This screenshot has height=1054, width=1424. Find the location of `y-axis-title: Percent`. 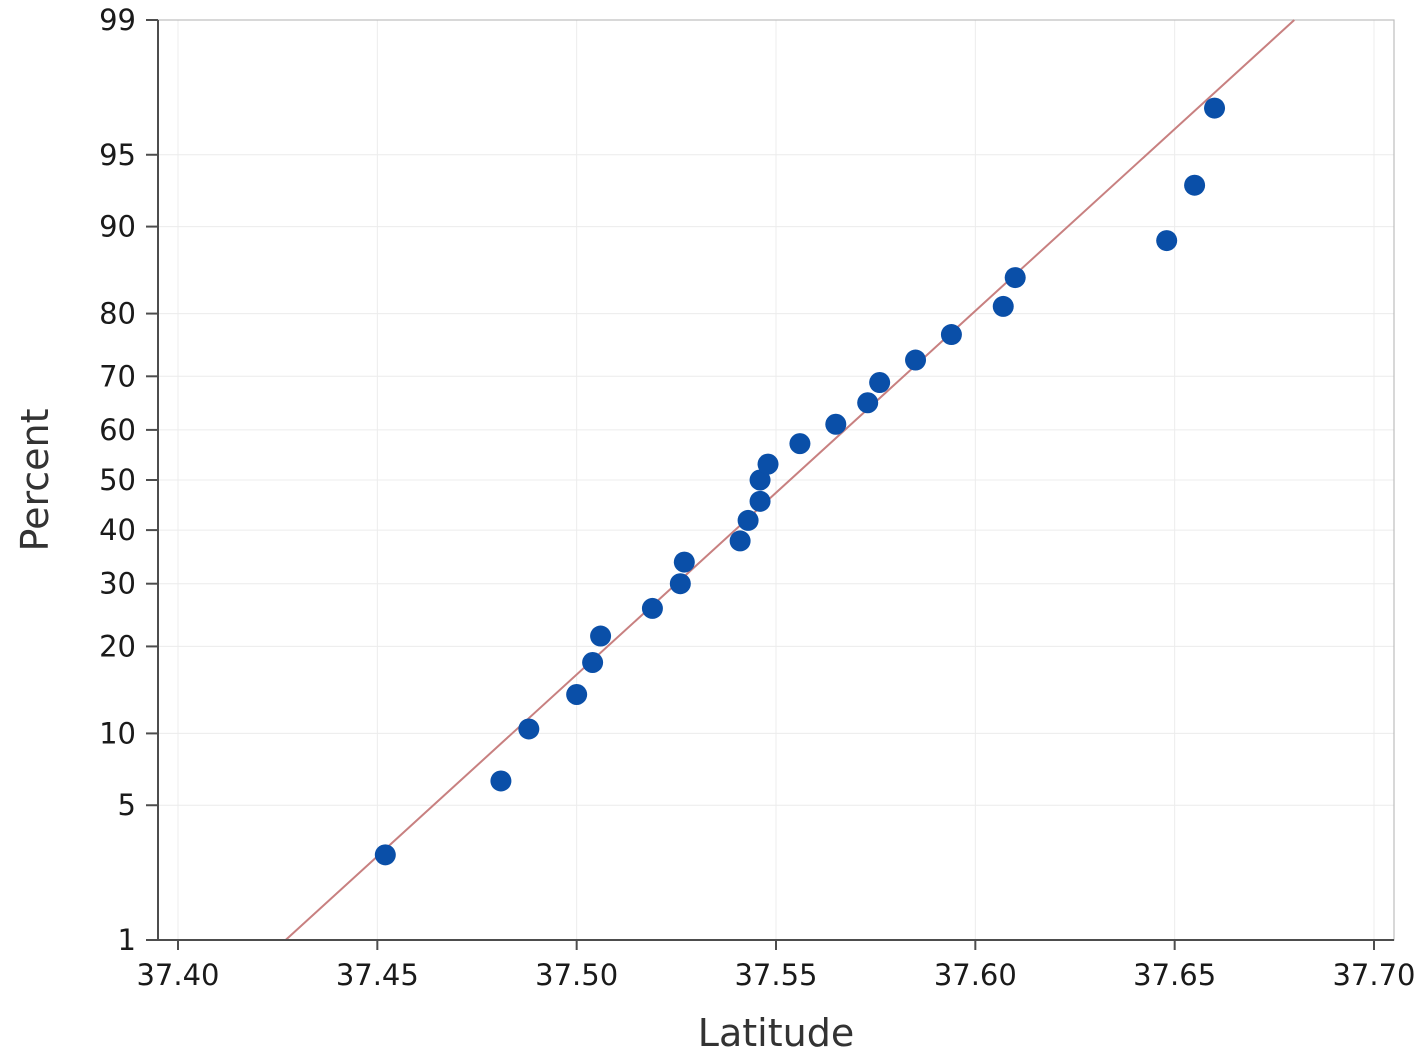

y-axis-title: Percent is located at coordinates (35, 480).